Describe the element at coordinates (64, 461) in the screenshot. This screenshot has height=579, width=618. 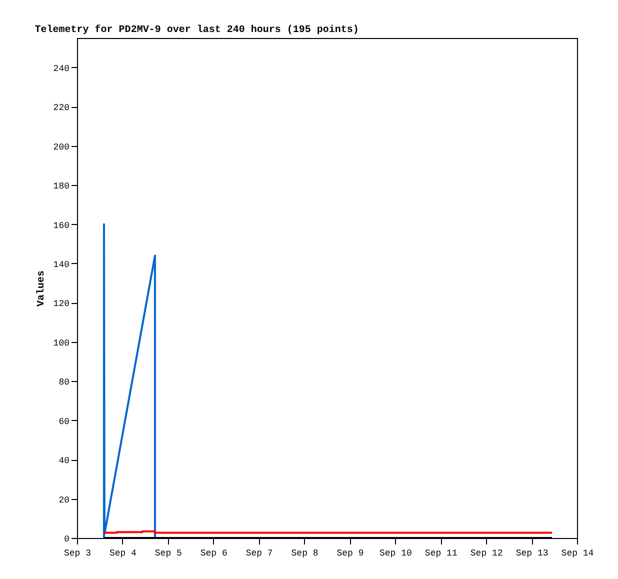
I see `y-tick-label: 40` at that location.